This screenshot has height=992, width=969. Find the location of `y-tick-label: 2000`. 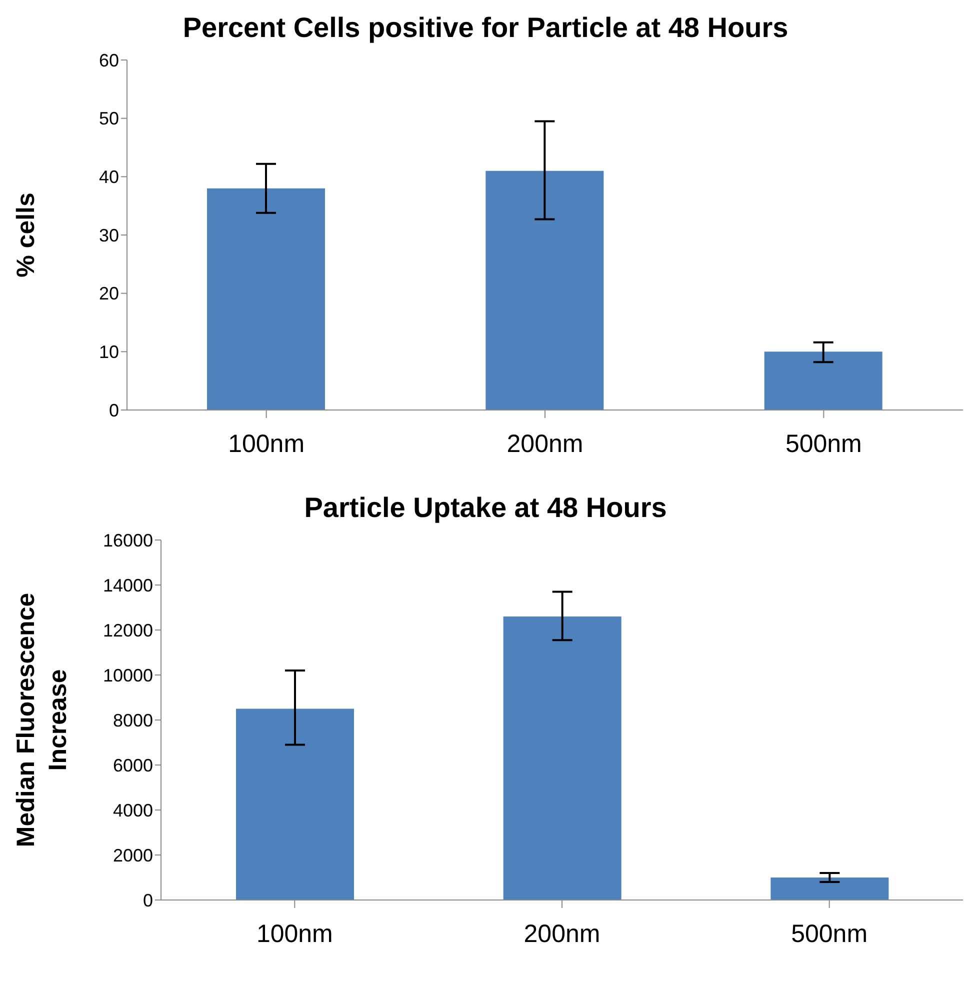

y-tick-label: 2000 is located at coordinates (132, 855).